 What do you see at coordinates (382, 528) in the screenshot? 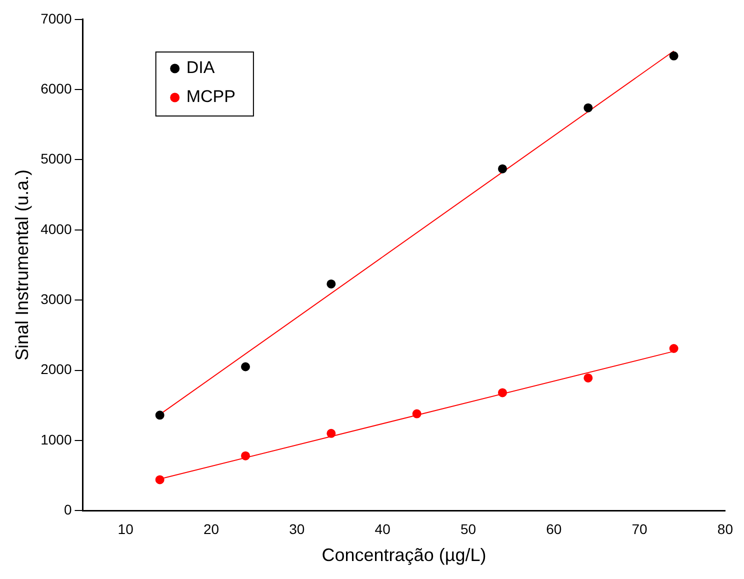
I see `x-tick-label: 40` at bounding box center [382, 528].